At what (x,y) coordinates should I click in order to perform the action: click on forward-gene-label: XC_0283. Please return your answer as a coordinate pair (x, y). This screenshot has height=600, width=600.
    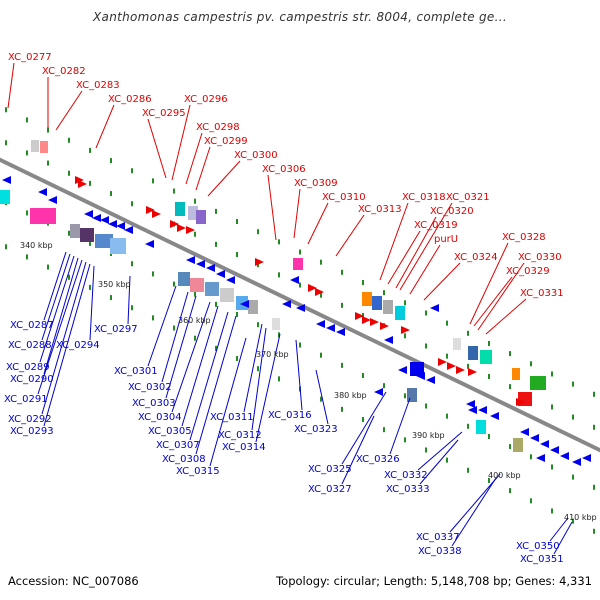
    Looking at the image, I should click on (98, 85).